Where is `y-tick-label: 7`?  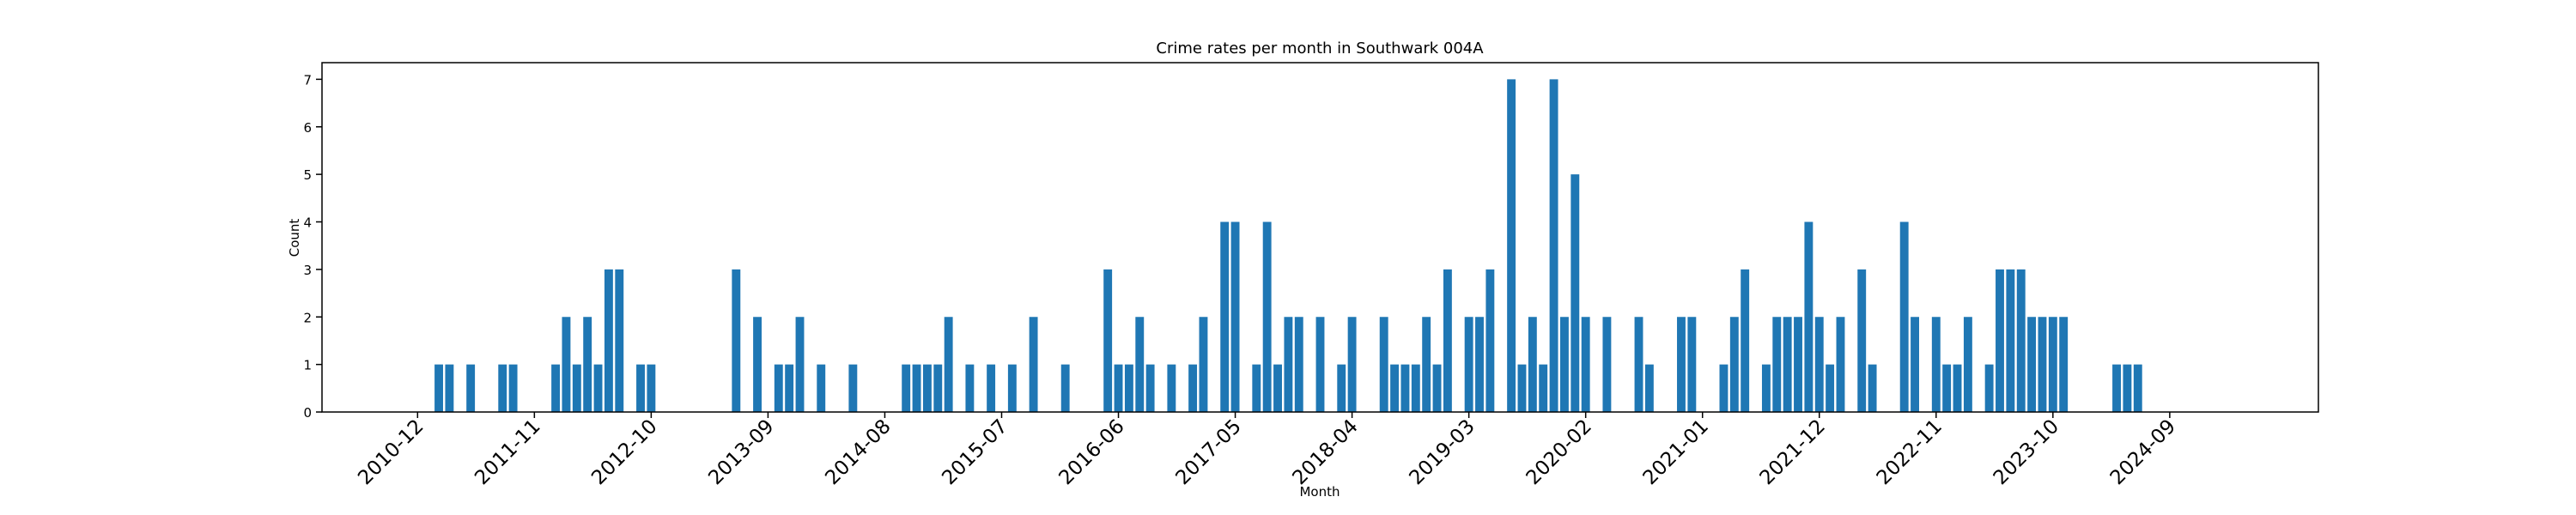 y-tick-label: 7 is located at coordinates (307, 80).